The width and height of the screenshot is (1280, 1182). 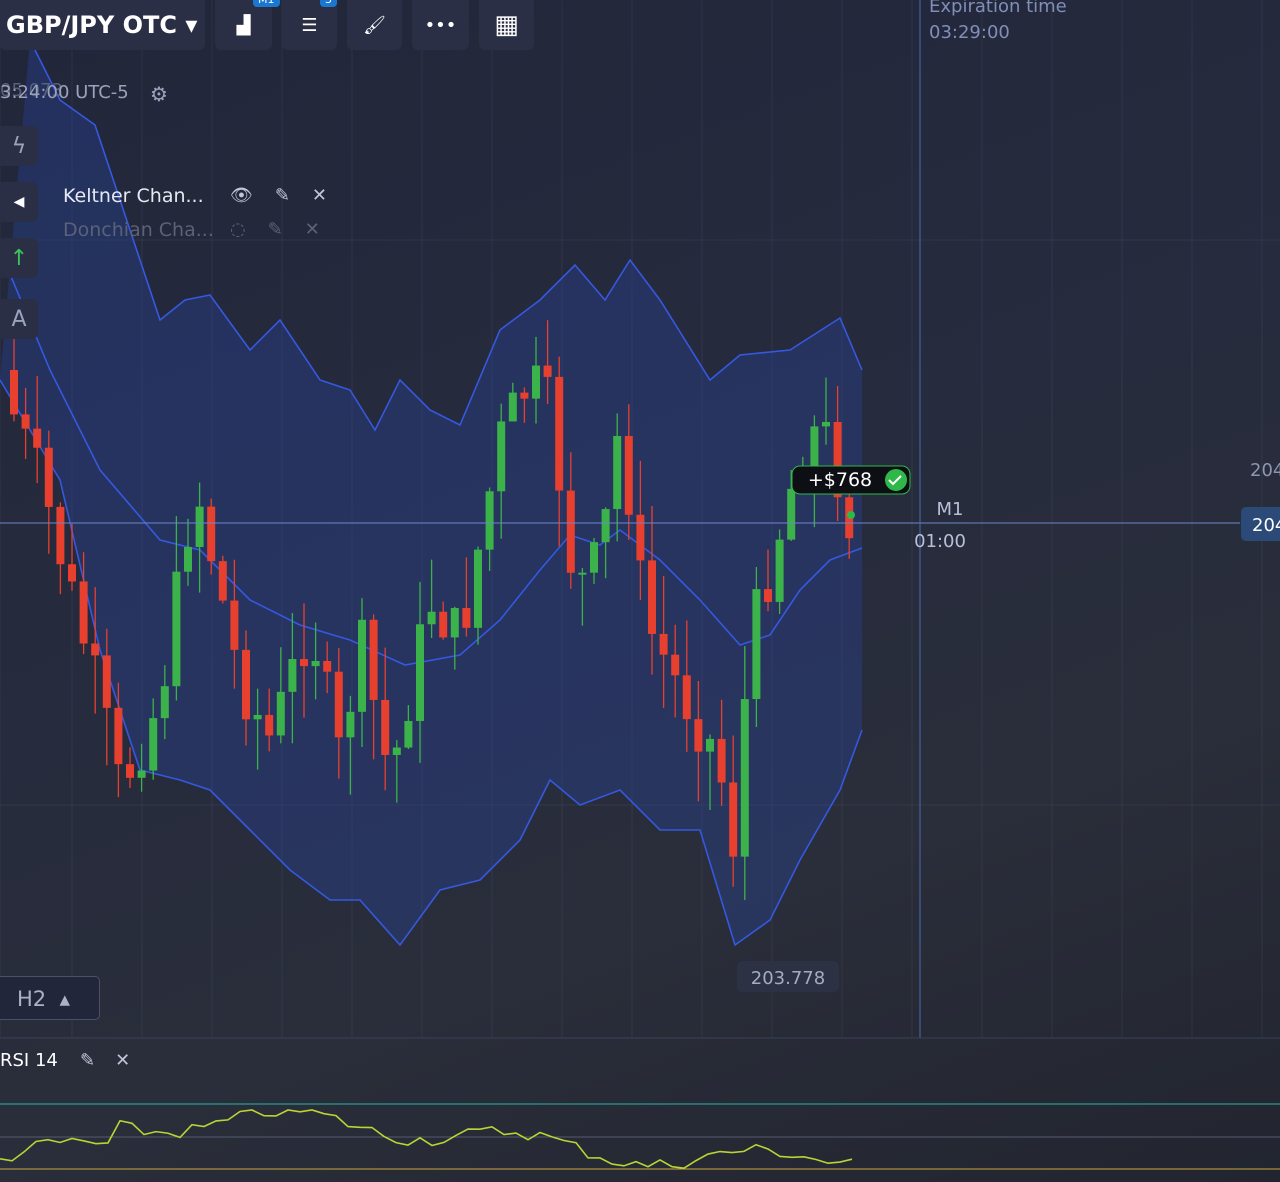 What do you see at coordinates (940, 541) in the screenshot?
I see `countdown: 01:00` at bounding box center [940, 541].